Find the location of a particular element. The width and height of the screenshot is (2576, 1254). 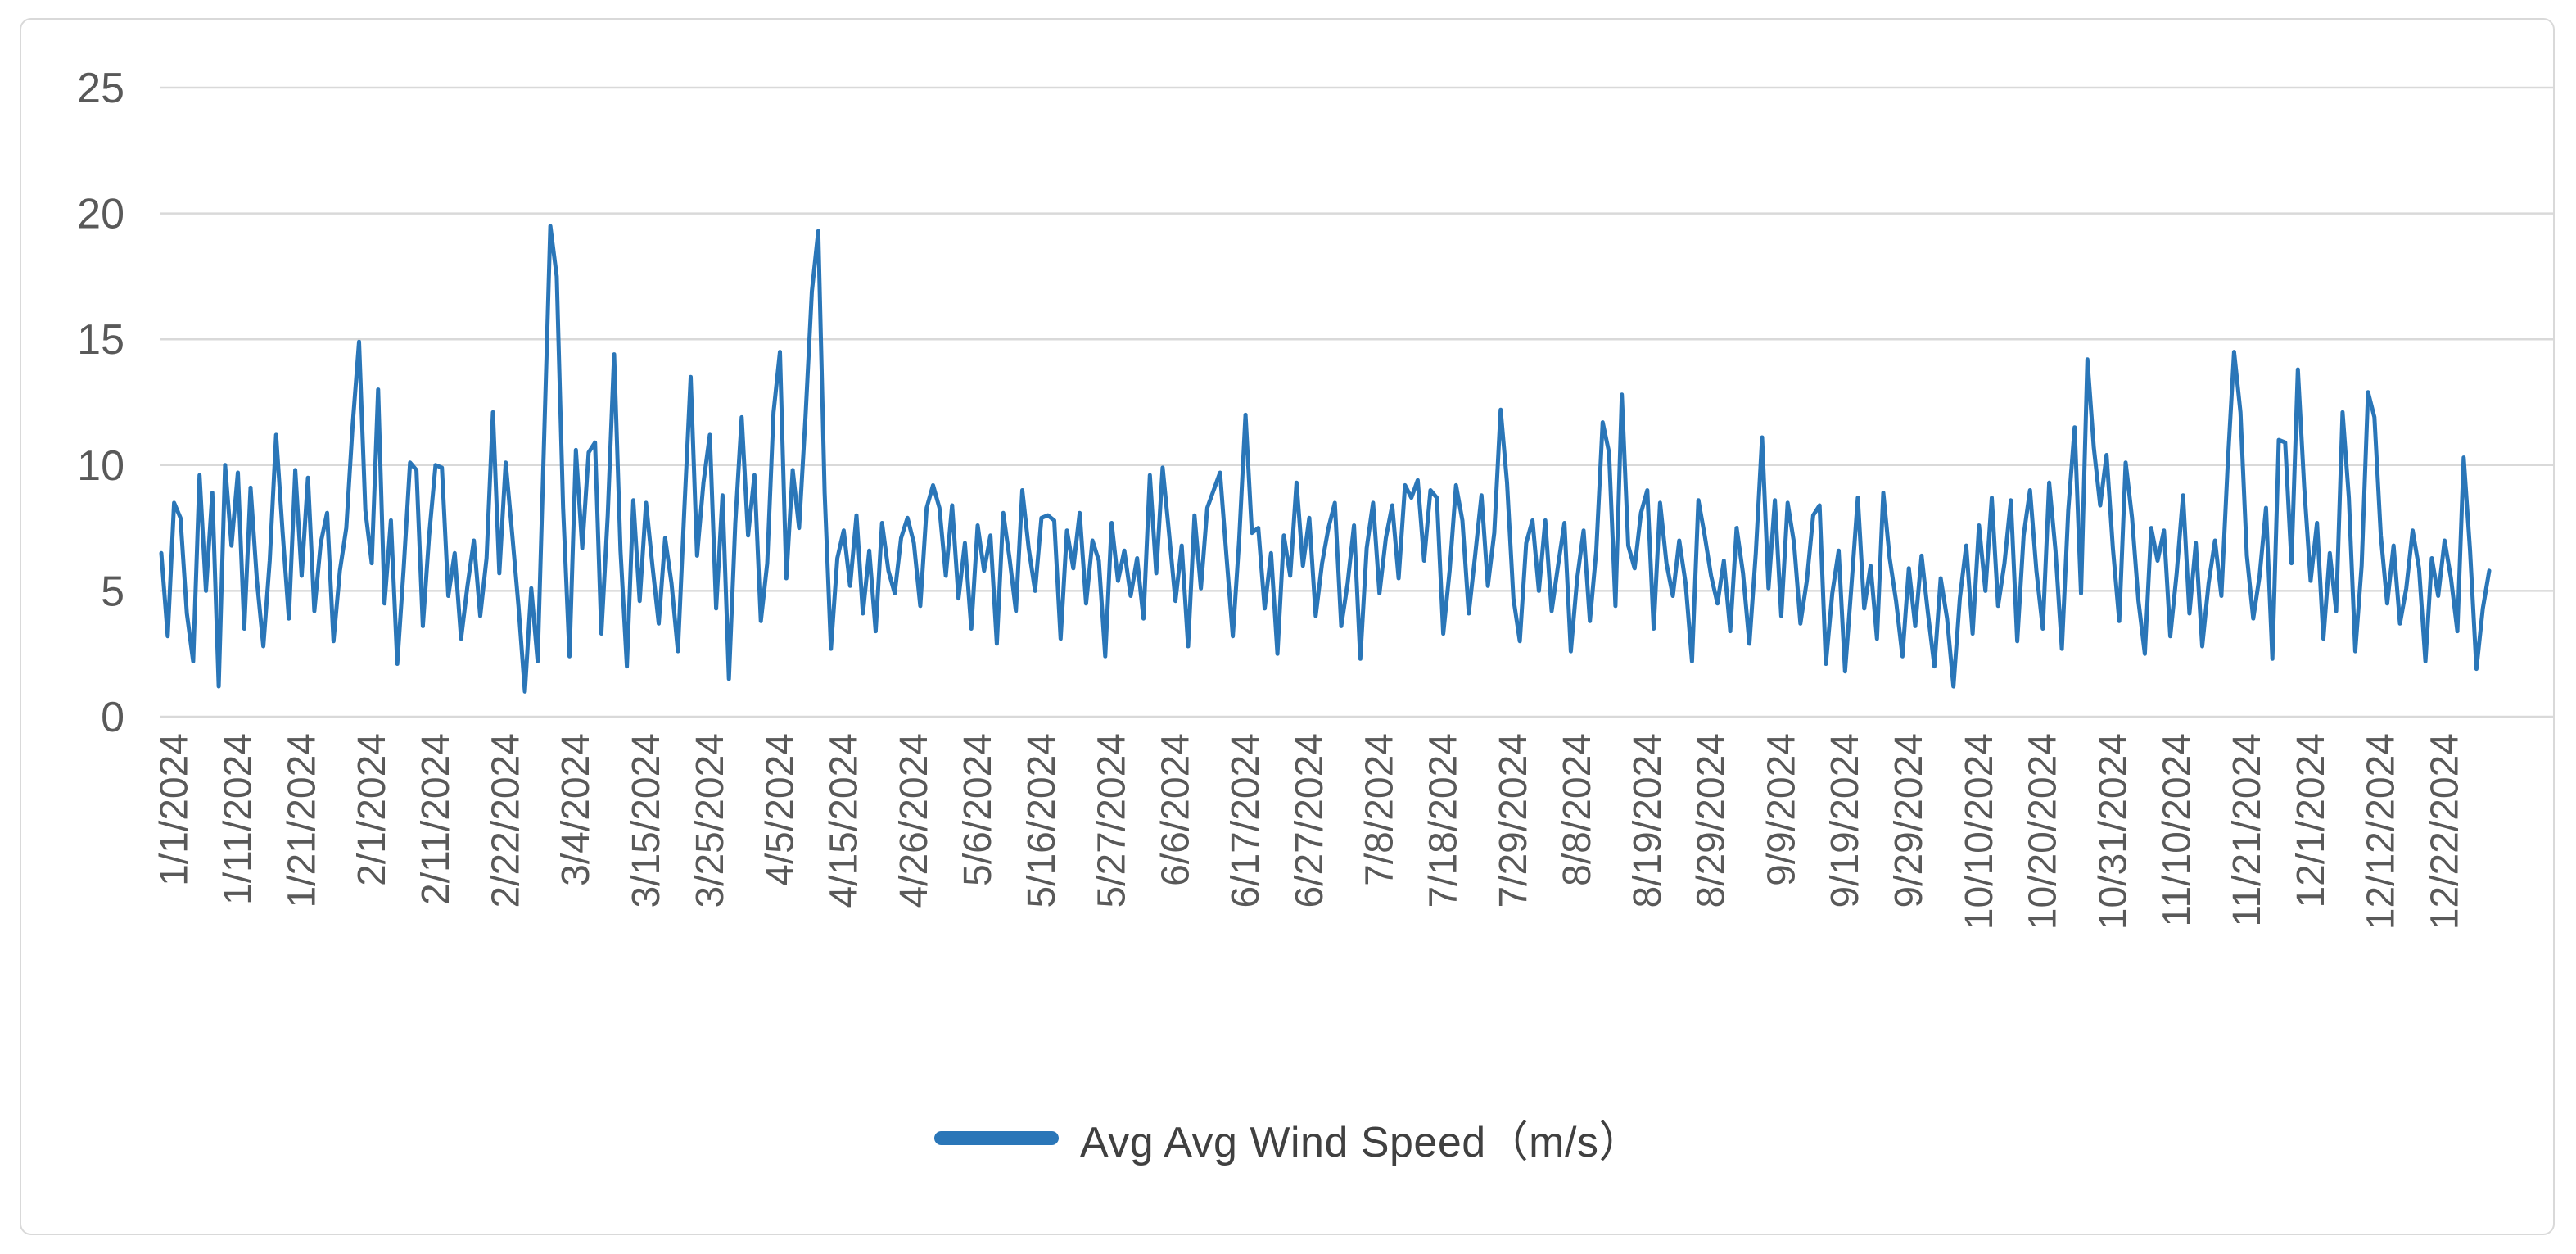

legend-line-swatch is located at coordinates (997, 1138).